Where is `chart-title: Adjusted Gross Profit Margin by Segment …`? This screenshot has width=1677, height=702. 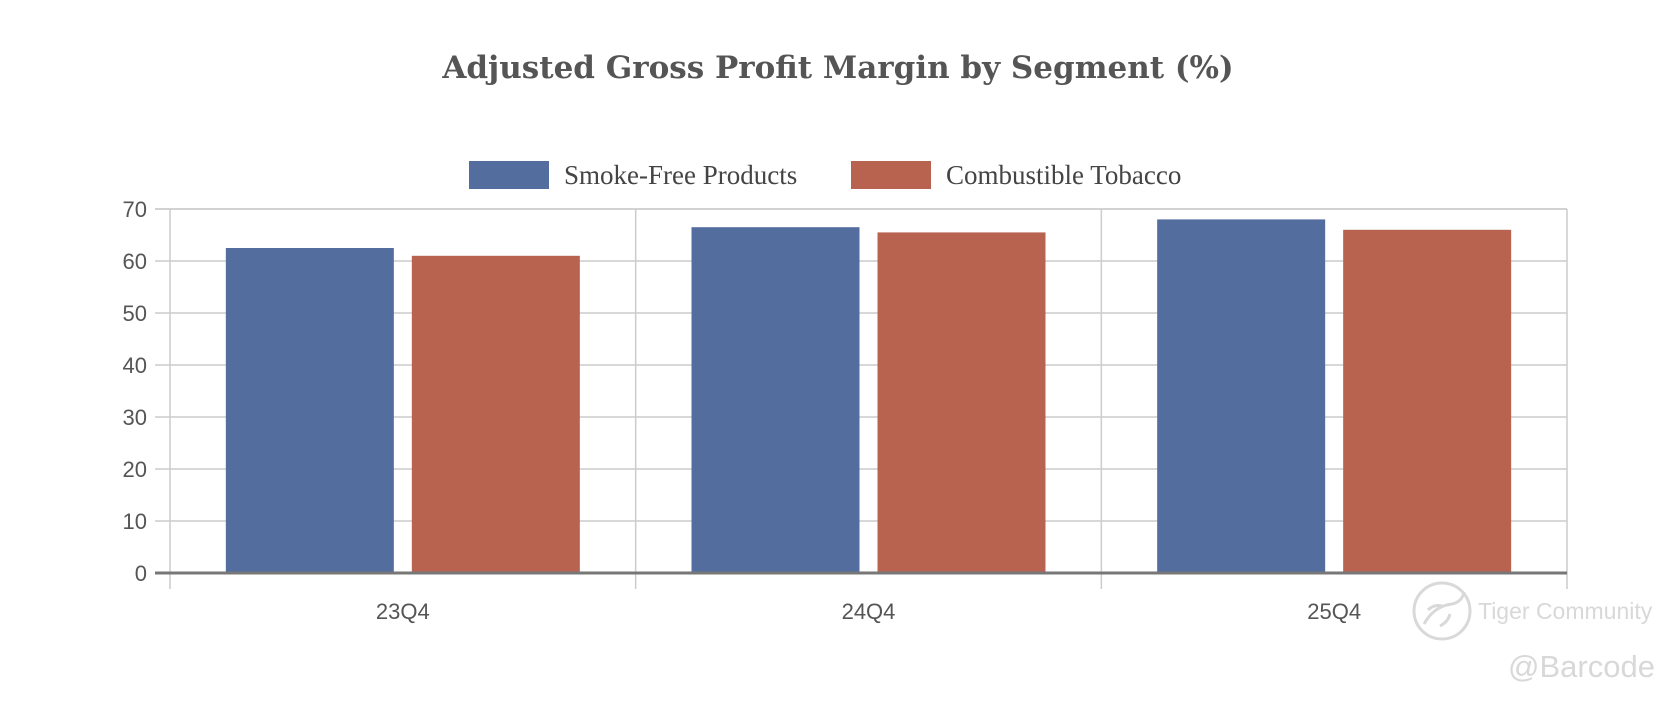 chart-title: Adjusted Gross Profit Margin by Segment … is located at coordinates (837, 68).